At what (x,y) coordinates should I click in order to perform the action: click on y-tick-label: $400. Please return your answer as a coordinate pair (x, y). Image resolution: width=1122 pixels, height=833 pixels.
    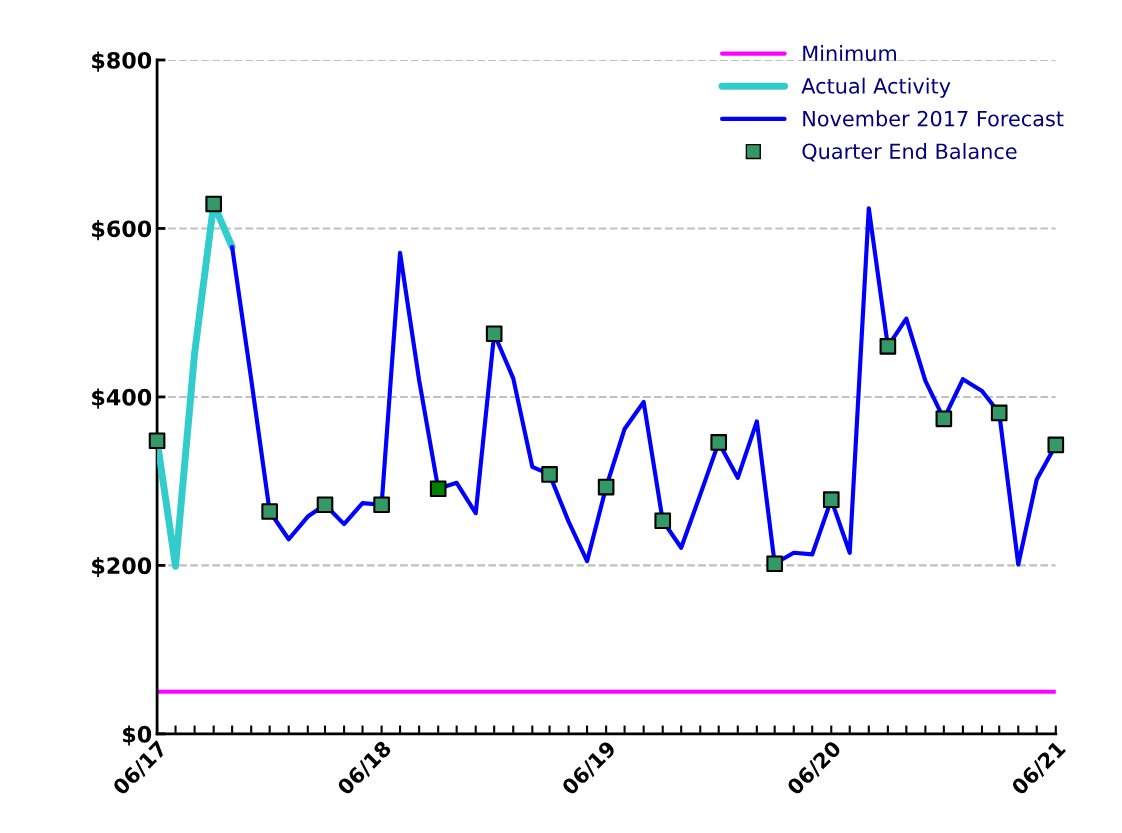
    Looking at the image, I should click on (122, 398).